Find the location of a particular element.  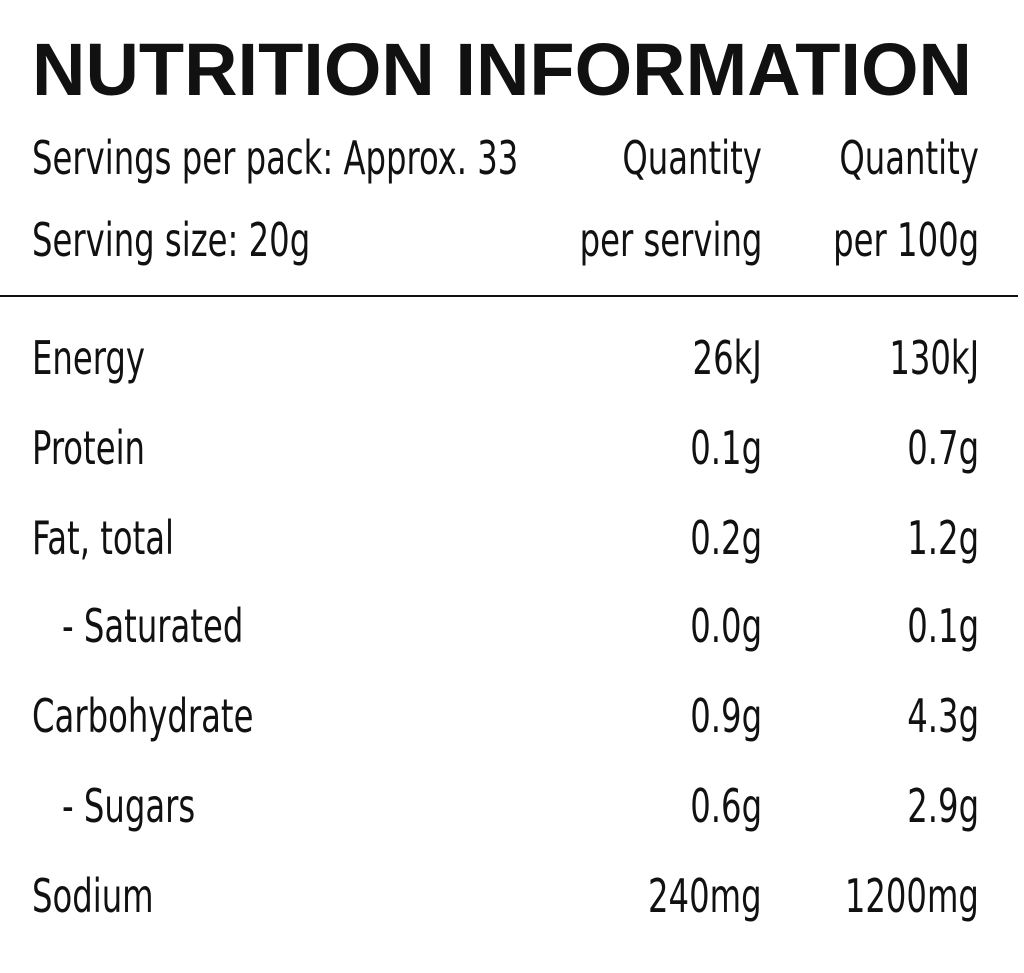

per-100g-header-line1: Quantity is located at coordinates (909, 158).